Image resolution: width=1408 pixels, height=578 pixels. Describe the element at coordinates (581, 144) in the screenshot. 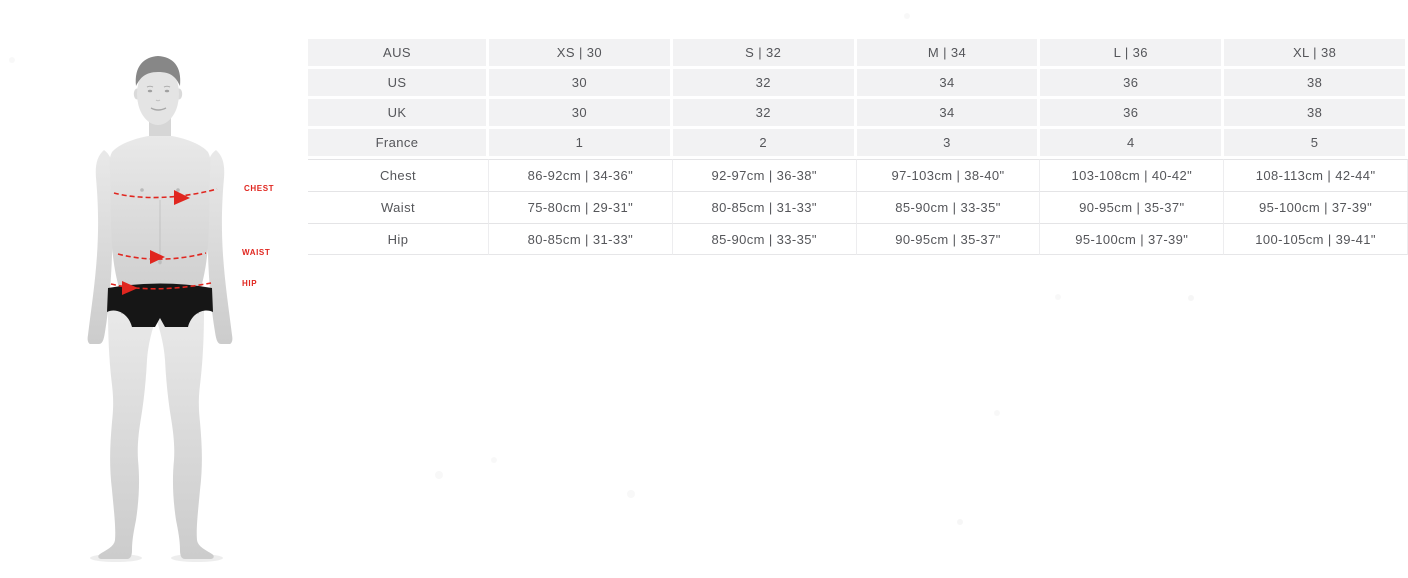

I see `size-cell: 1` at that location.